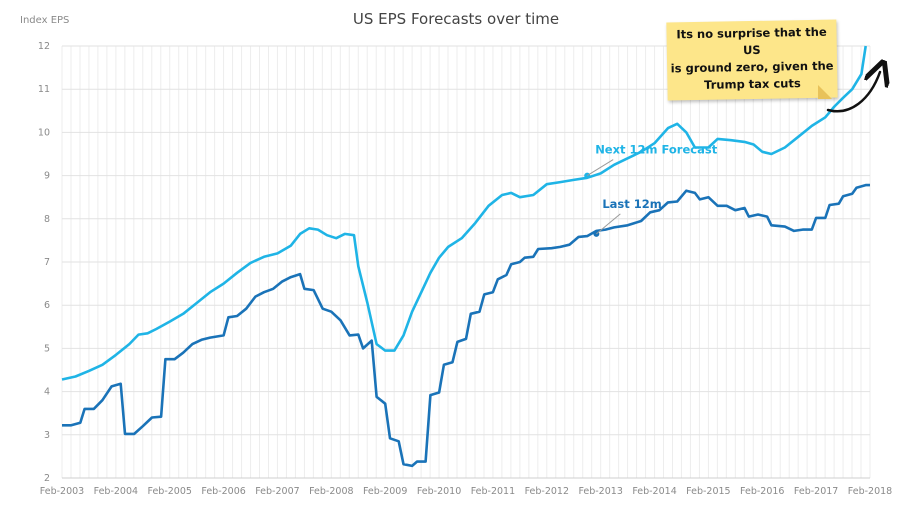 Image resolution: width=912 pixels, height=522 pixels. What do you see at coordinates (751, 41) in the screenshot?
I see `note-line-1: Its no surprise that the US` at bounding box center [751, 41].